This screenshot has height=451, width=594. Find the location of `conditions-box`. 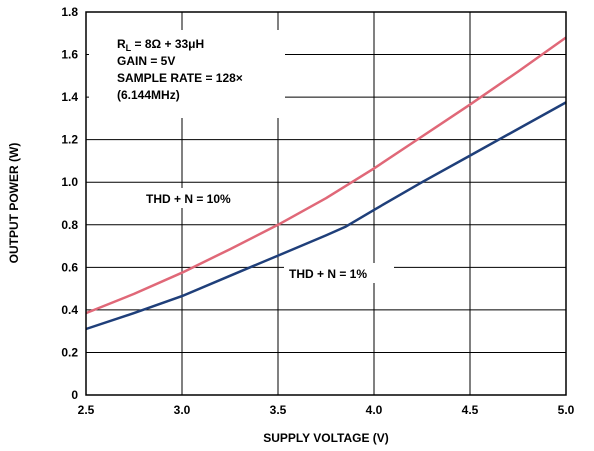

conditions-box is located at coordinates (187, 74).